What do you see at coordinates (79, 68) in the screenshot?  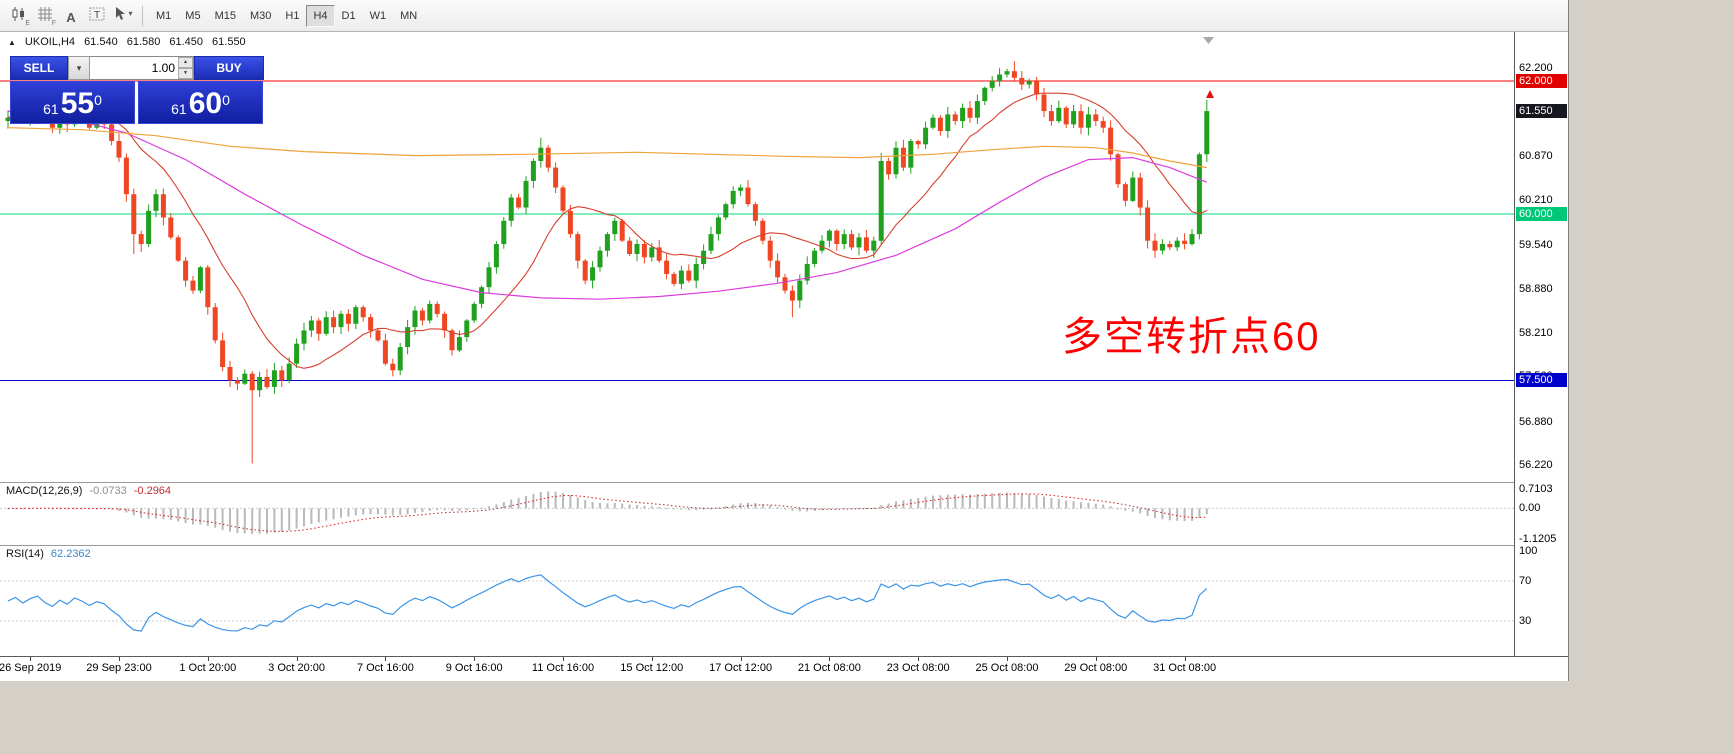 I see `volume-dropdown-button: ▾` at bounding box center [79, 68].